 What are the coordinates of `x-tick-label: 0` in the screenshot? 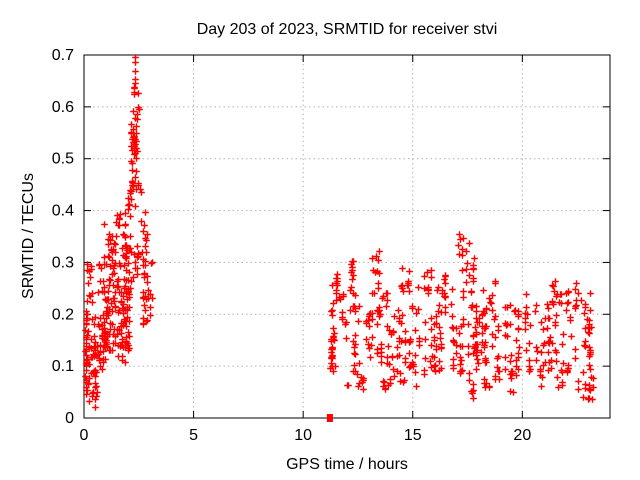 It's located at (84, 435).